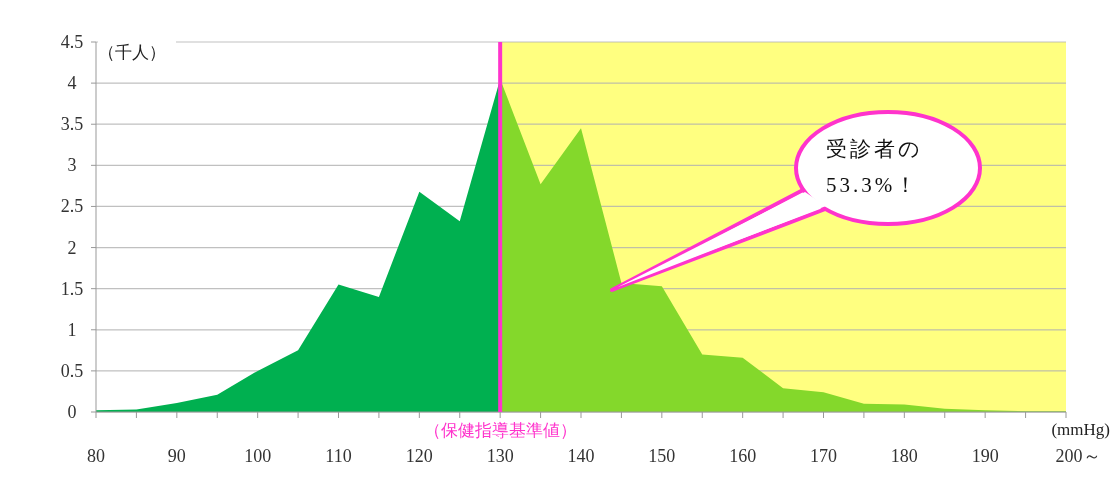  I want to click on y-axis-title: （千人）, so click(132, 52).